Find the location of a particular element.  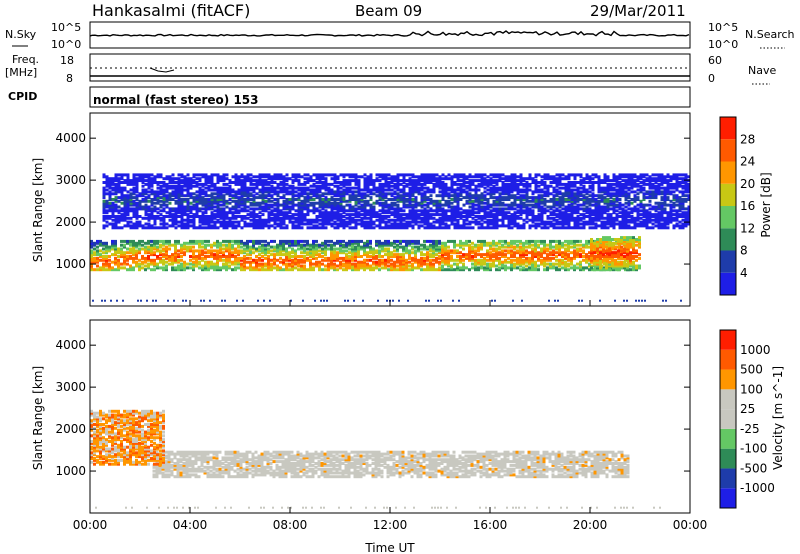

freq-dip is located at coordinates (162, 70).